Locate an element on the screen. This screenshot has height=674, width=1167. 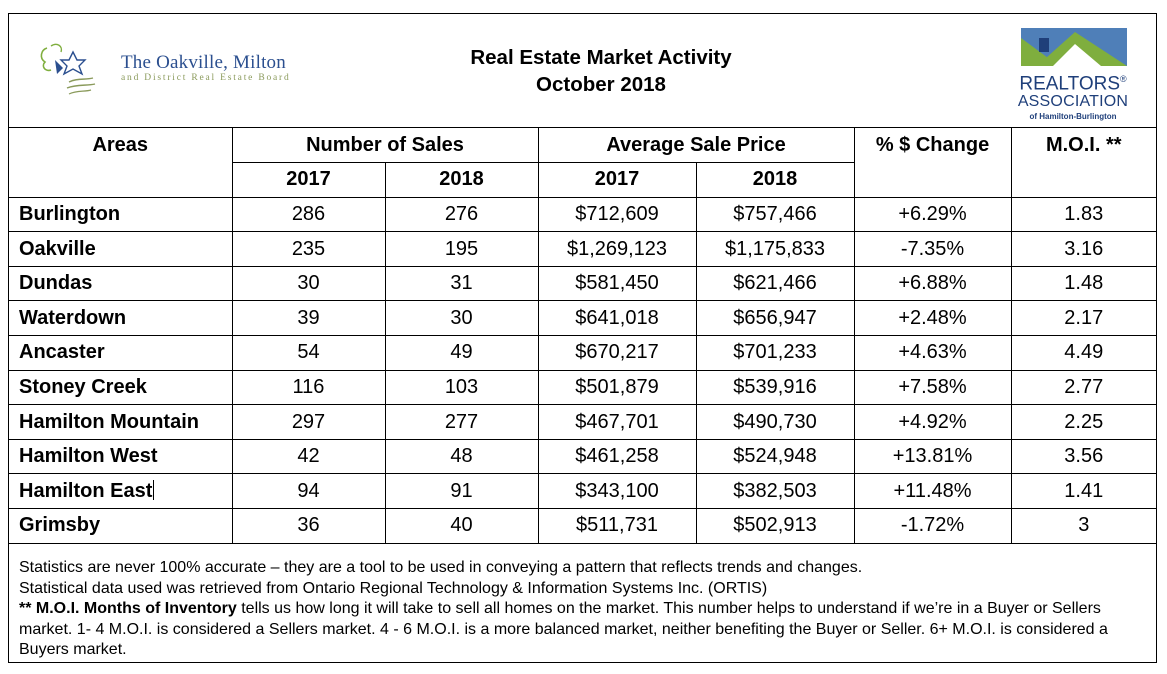
area-name: Hamilton West is located at coordinates (121, 456).